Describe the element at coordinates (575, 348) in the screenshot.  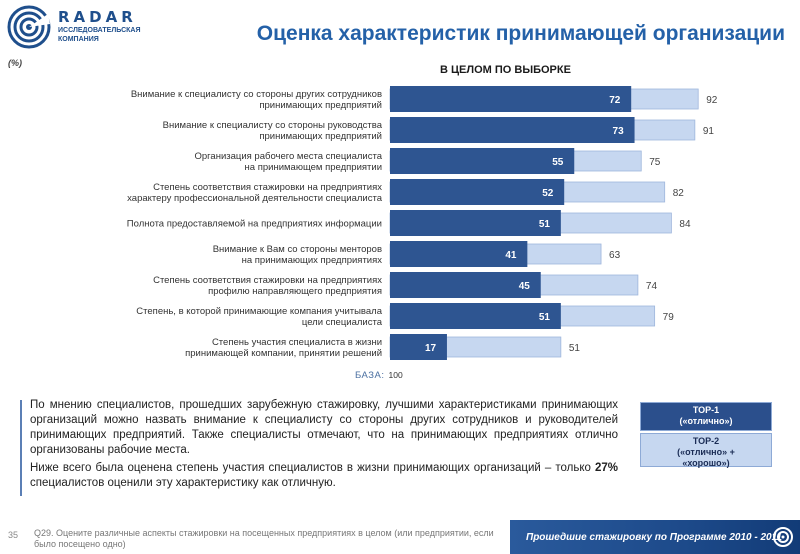
I see `value-top2-8: 51` at that location.